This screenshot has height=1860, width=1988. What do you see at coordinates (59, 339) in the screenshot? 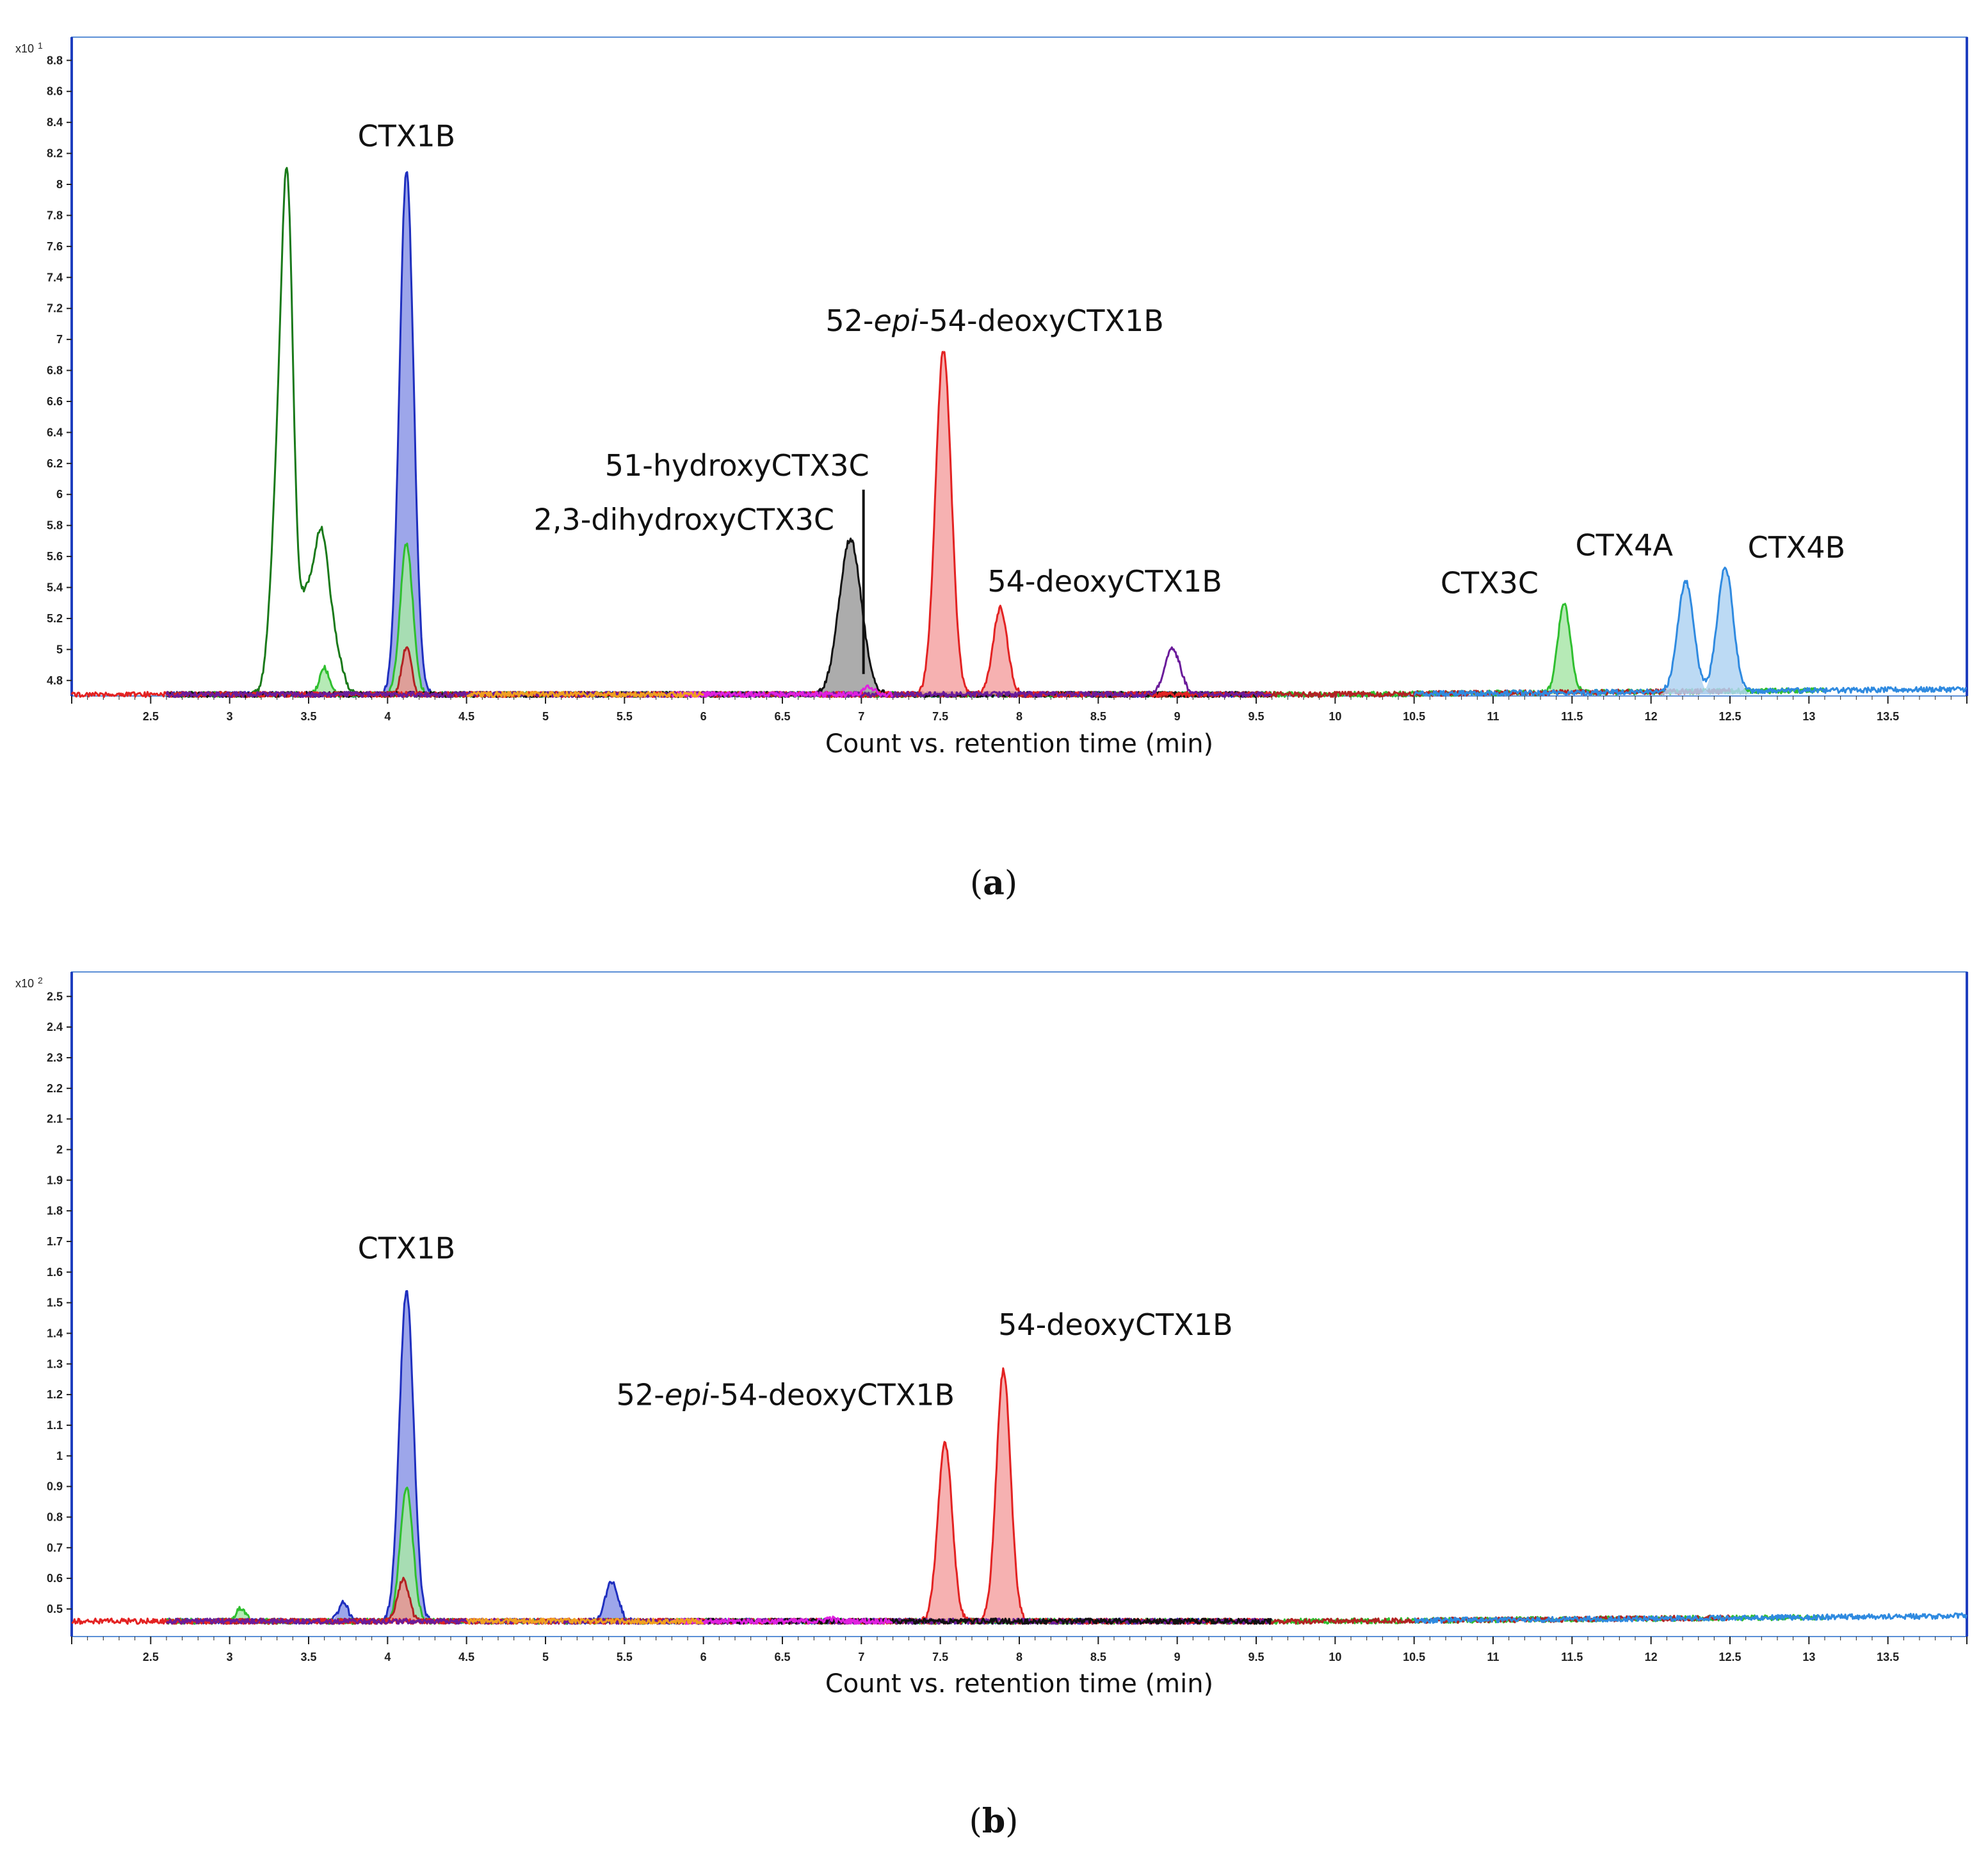
I see `y-tick-label: 7` at bounding box center [59, 339].